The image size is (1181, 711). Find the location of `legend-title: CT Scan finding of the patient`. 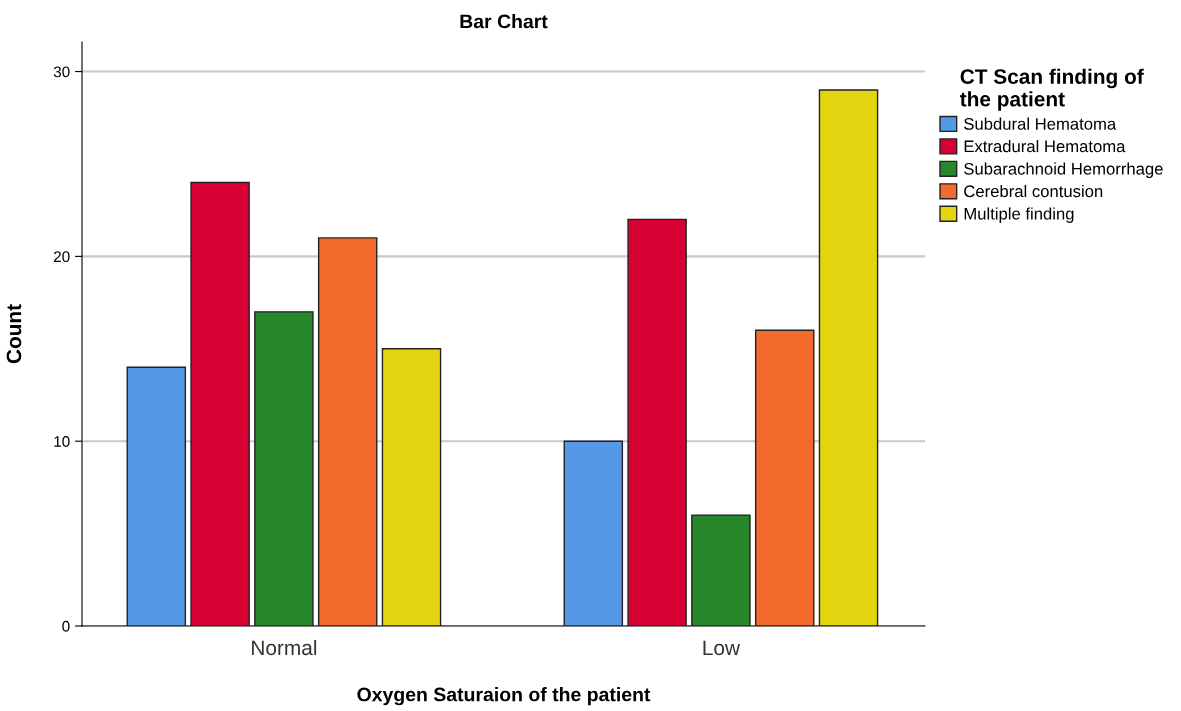

legend-title: CT Scan finding of the patient is located at coordinates (1051, 89).